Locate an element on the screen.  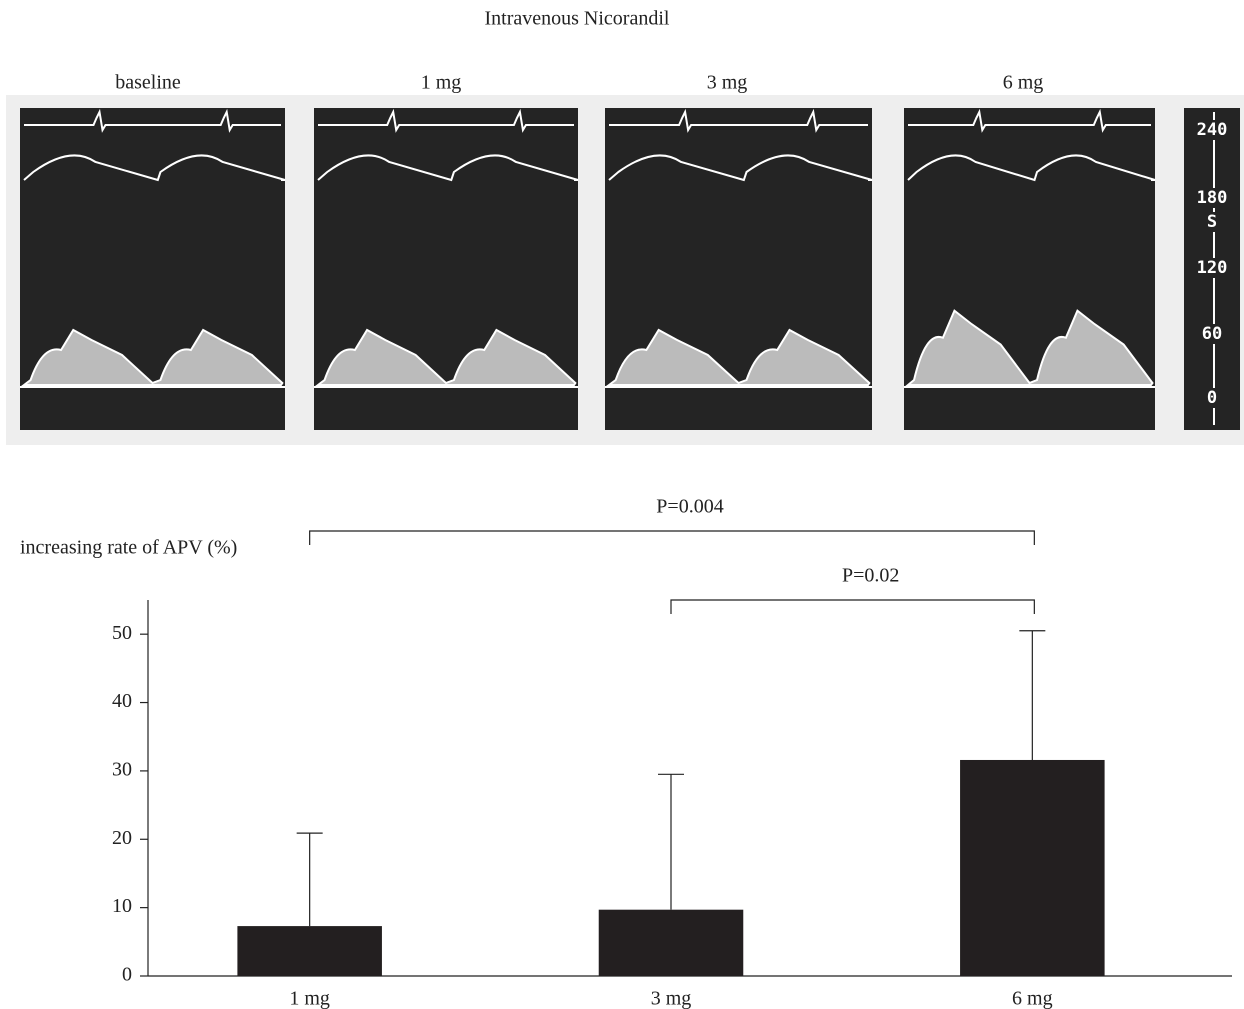
panel-label: 1 mg is located at coordinates (441, 83).